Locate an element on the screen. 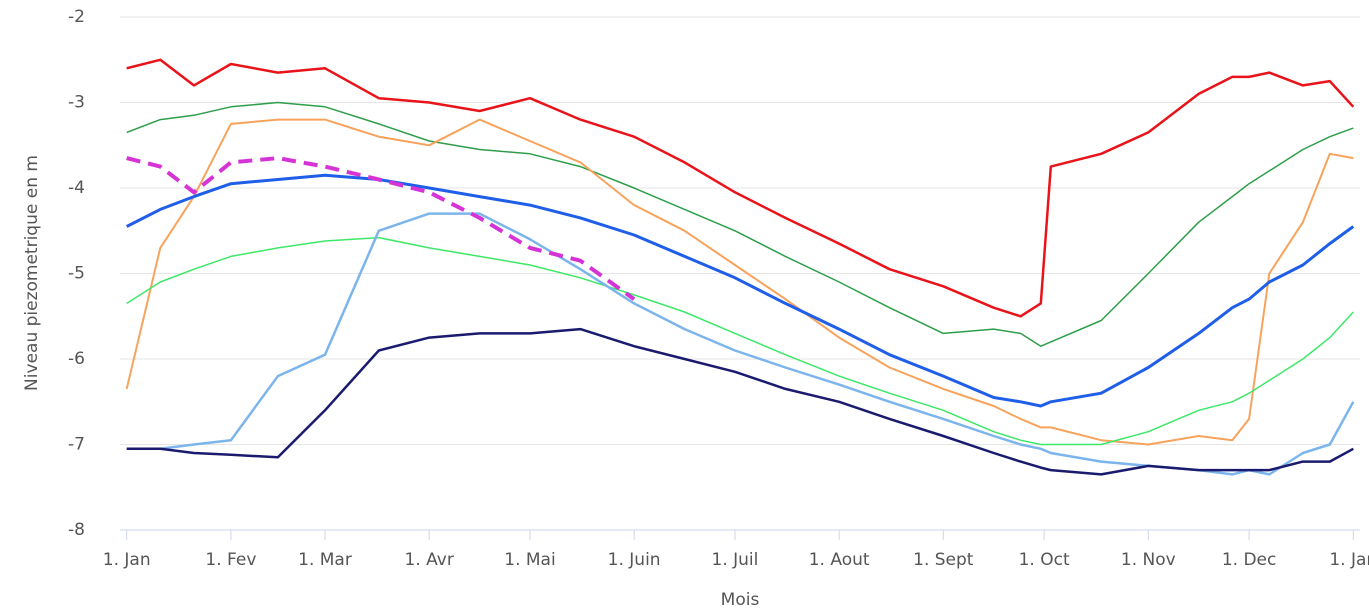 Image resolution: width=1369 pixels, height=615 pixels. x-tick-label: 1. Nov is located at coordinates (1148, 560).